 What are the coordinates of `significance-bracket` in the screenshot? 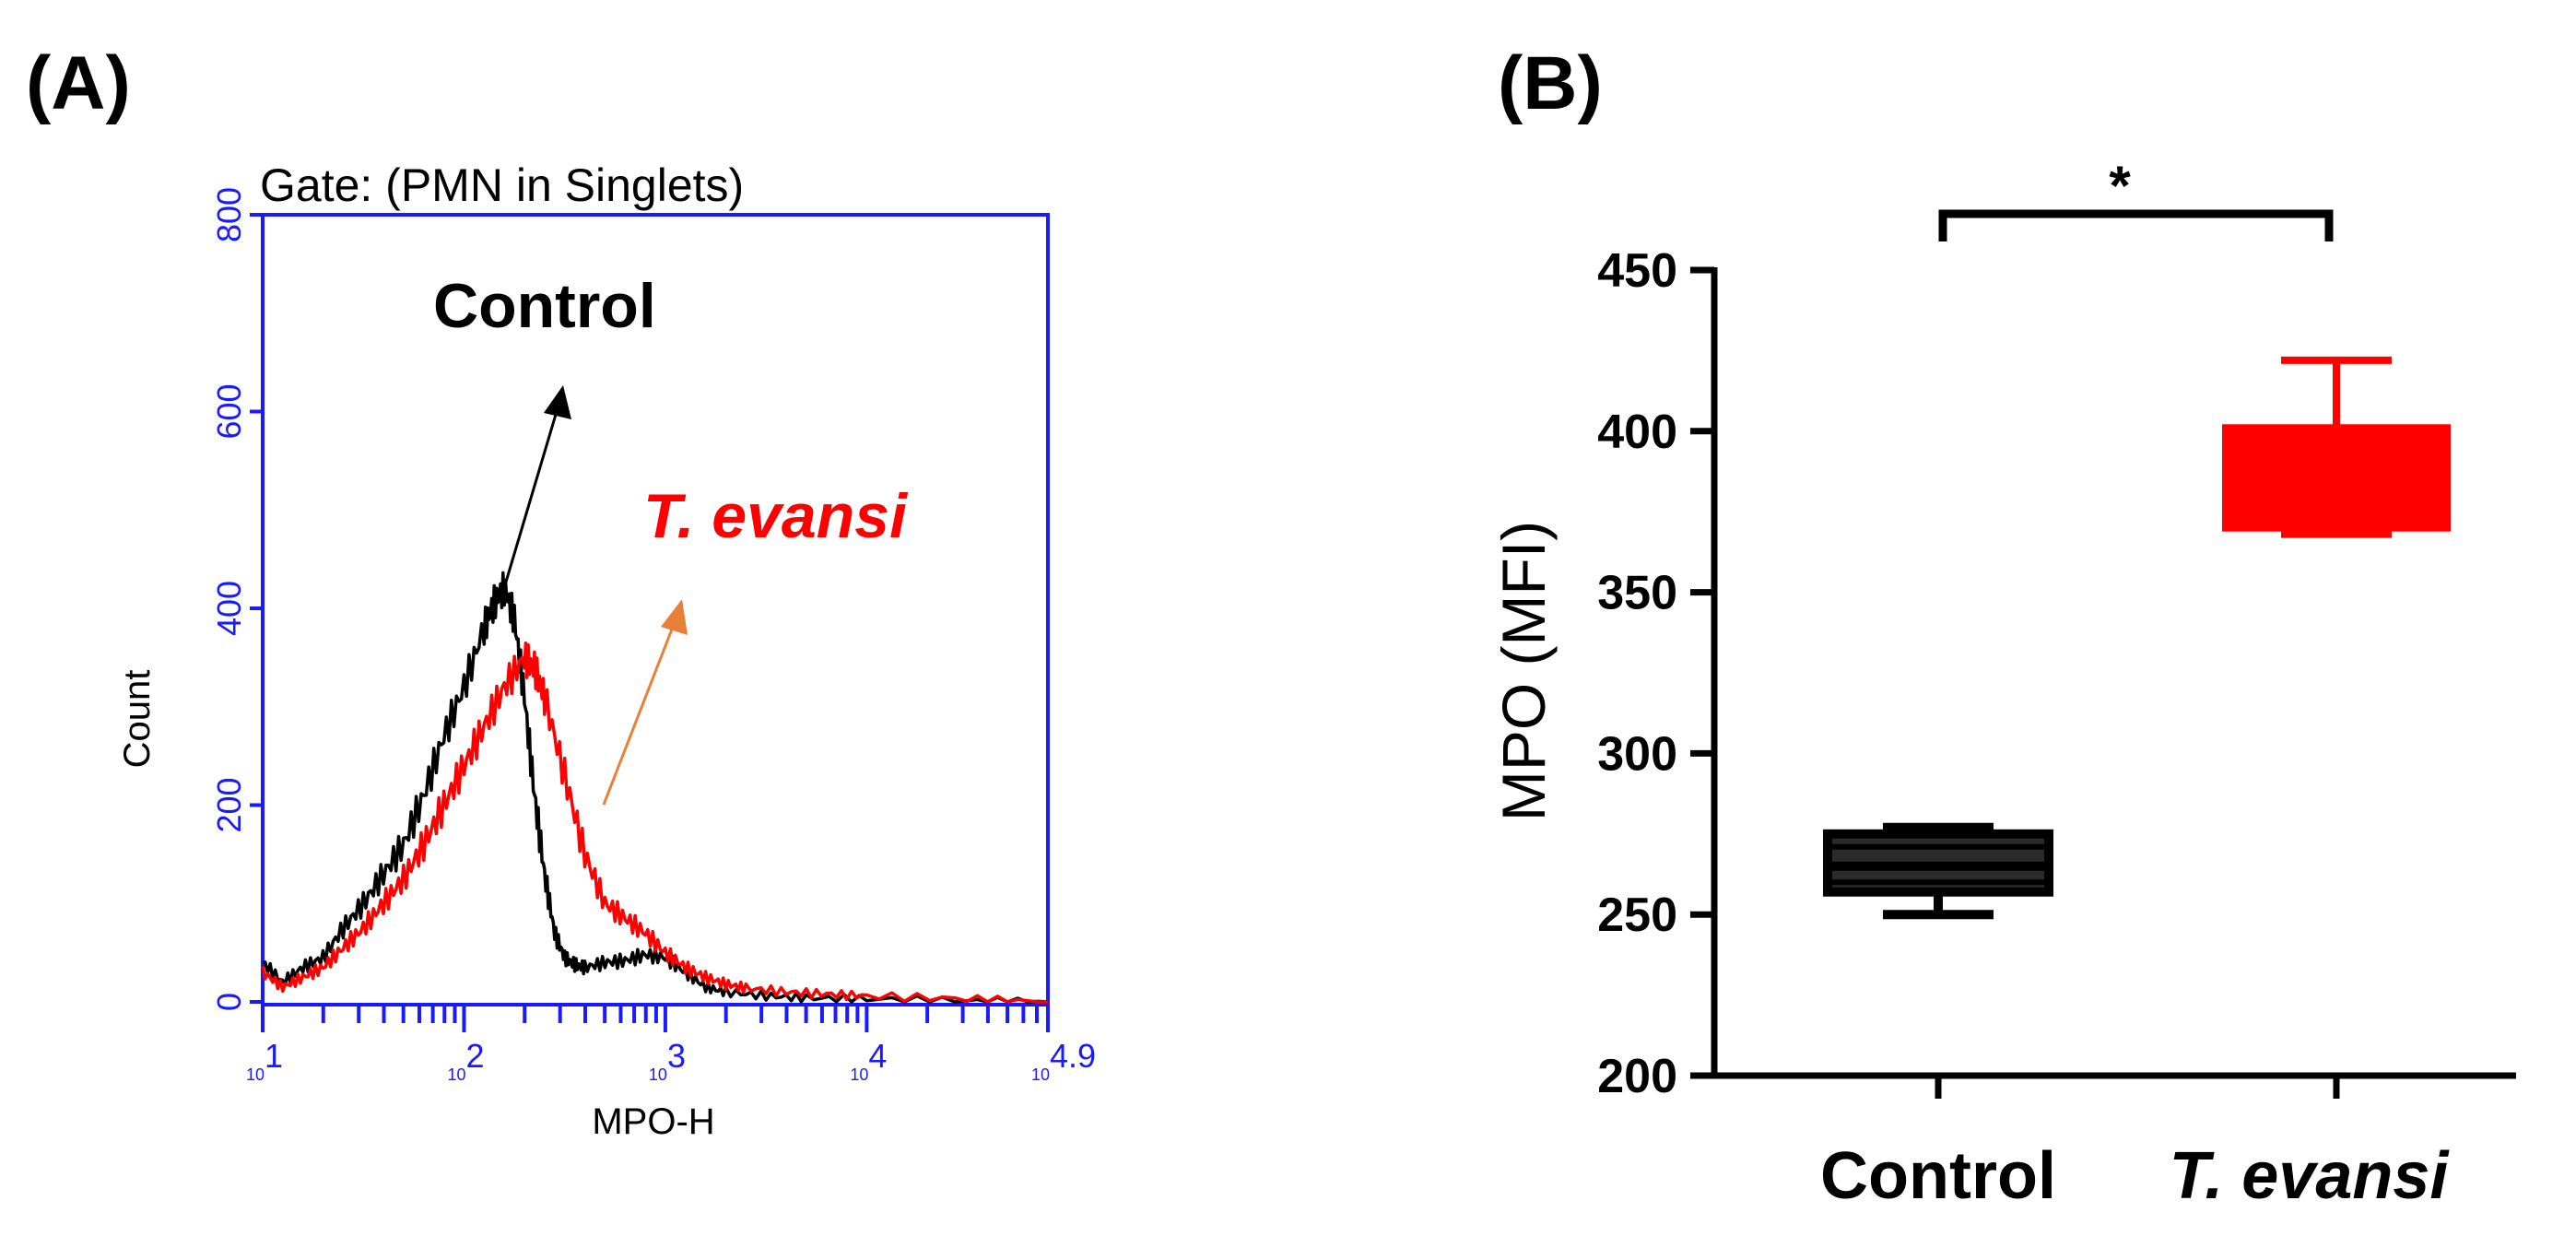 It's located at (2136, 225).